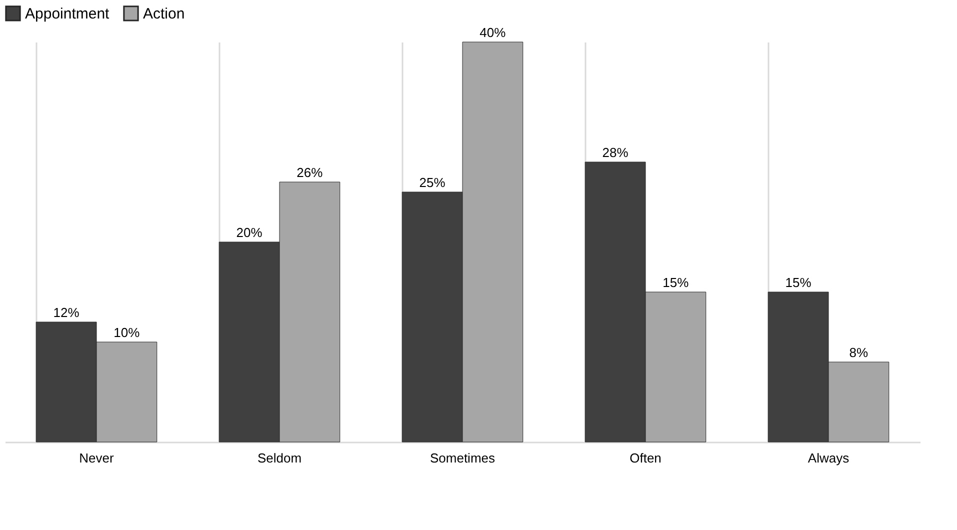 The width and height of the screenshot is (957, 530). I want to click on x-tick-label: Always, so click(829, 458).